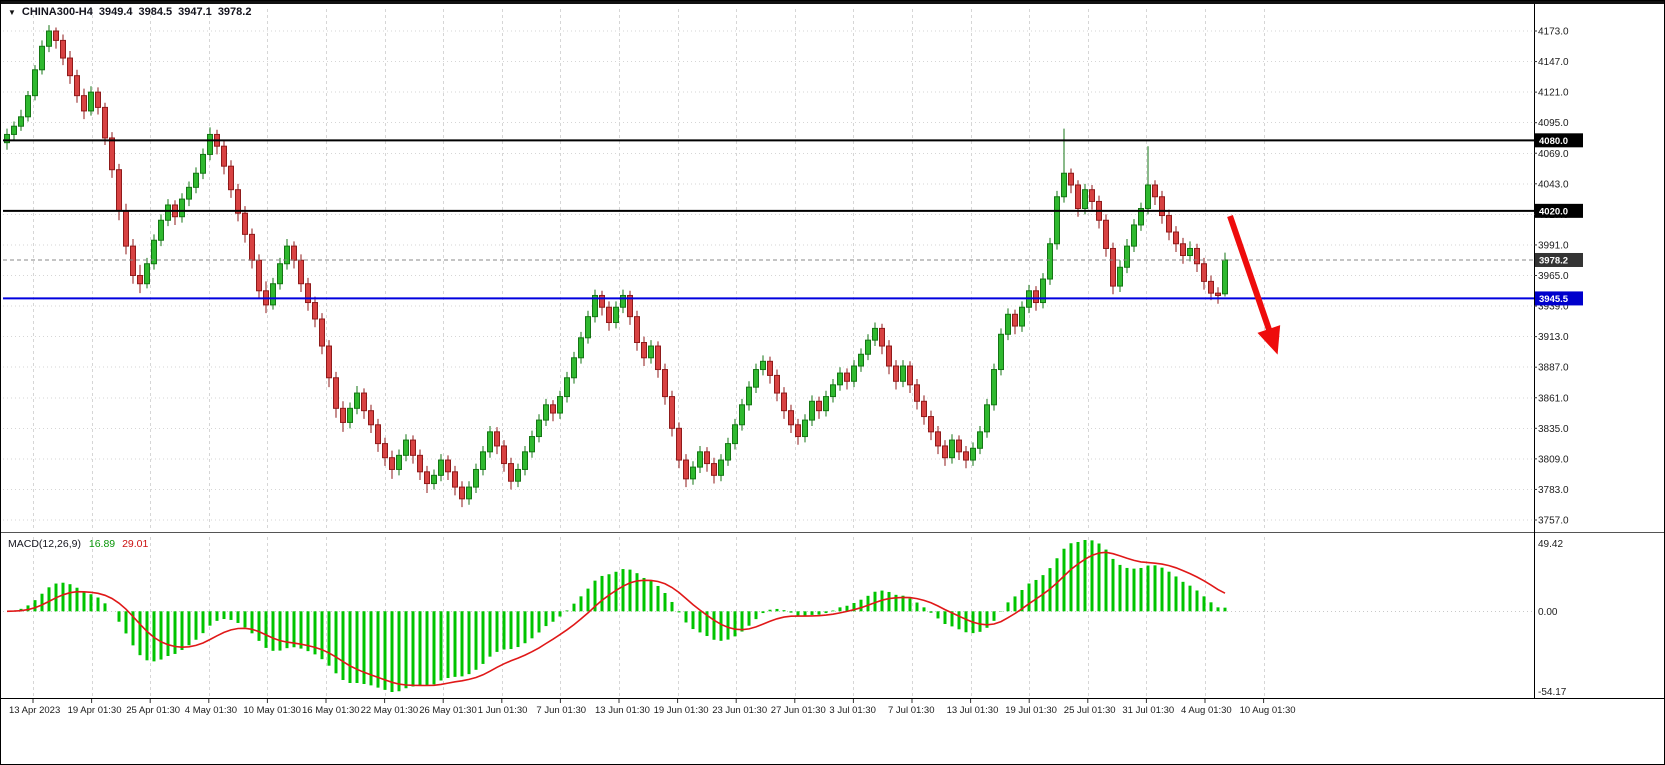 The image size is (1665, 765). Describe the element at coordinates (1553, 245) in the screenshot. I see `svg-text: 3991.0` at that location.